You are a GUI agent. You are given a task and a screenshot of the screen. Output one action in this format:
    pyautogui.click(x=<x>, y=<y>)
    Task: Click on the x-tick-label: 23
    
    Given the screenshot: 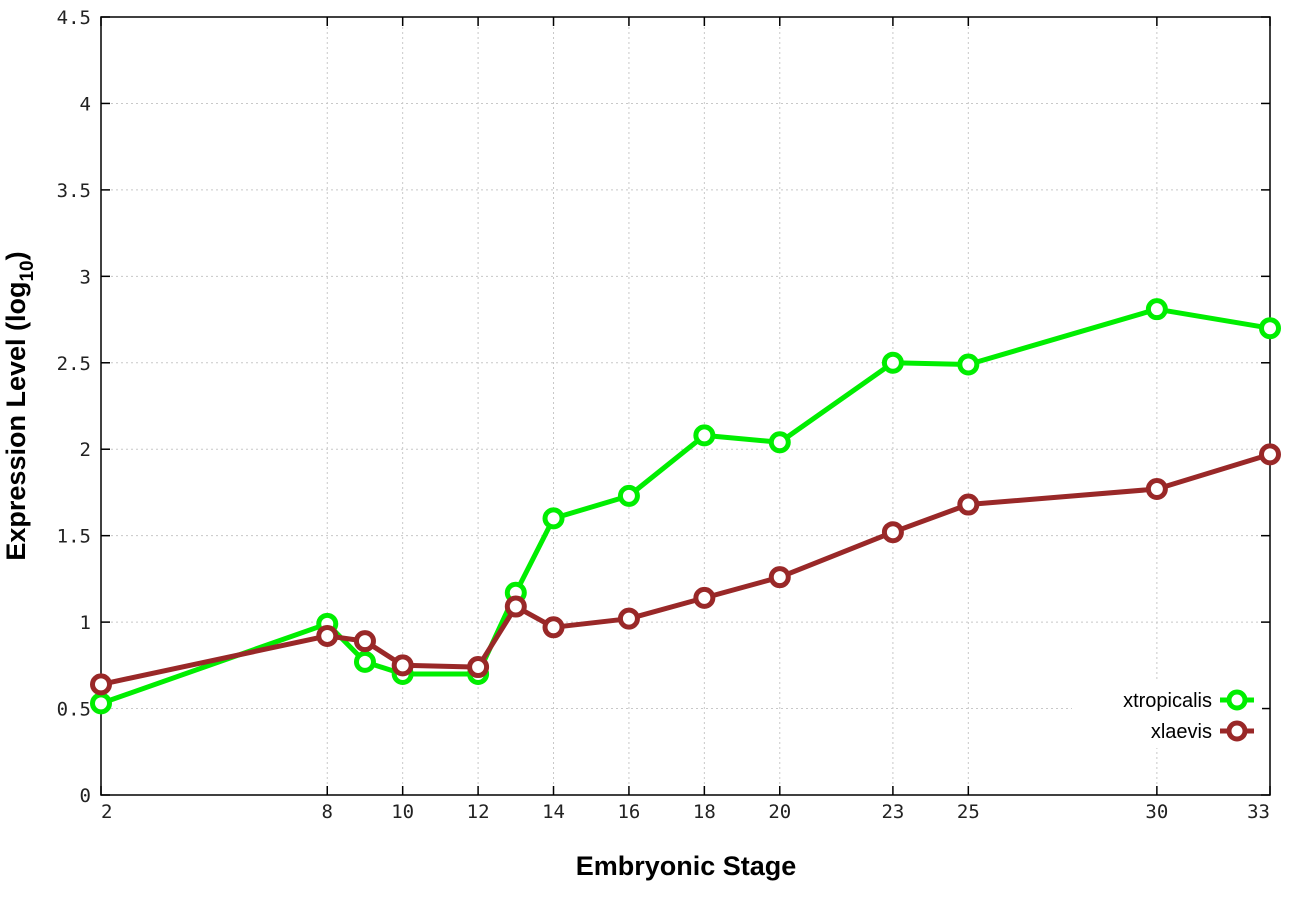 What is the action you would take?
    pyautogui.click(x=892, y=812)
    